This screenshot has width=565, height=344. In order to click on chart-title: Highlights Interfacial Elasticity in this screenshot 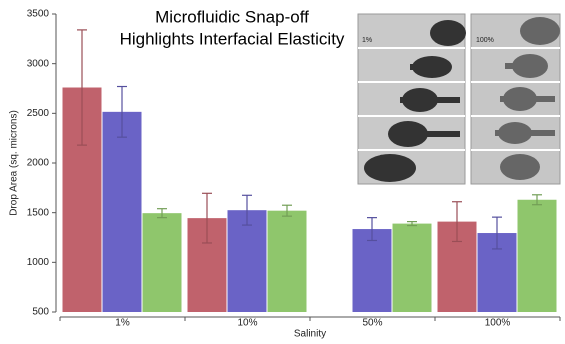, I will do `click(232, 38)`.